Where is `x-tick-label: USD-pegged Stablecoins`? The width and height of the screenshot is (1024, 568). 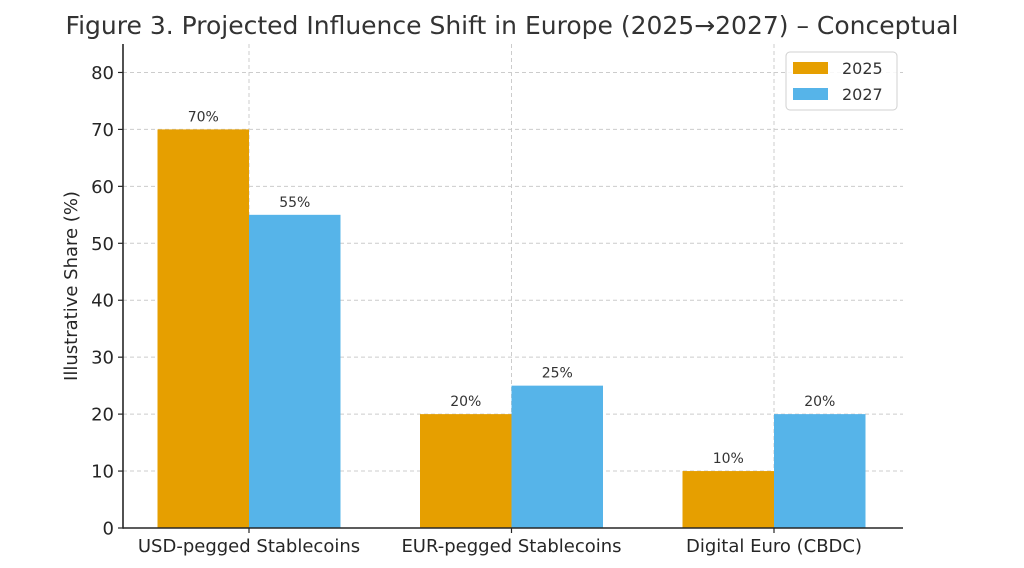 x-tick-label: USD-pegged Stablecoins is located at coordinates (249, 546).